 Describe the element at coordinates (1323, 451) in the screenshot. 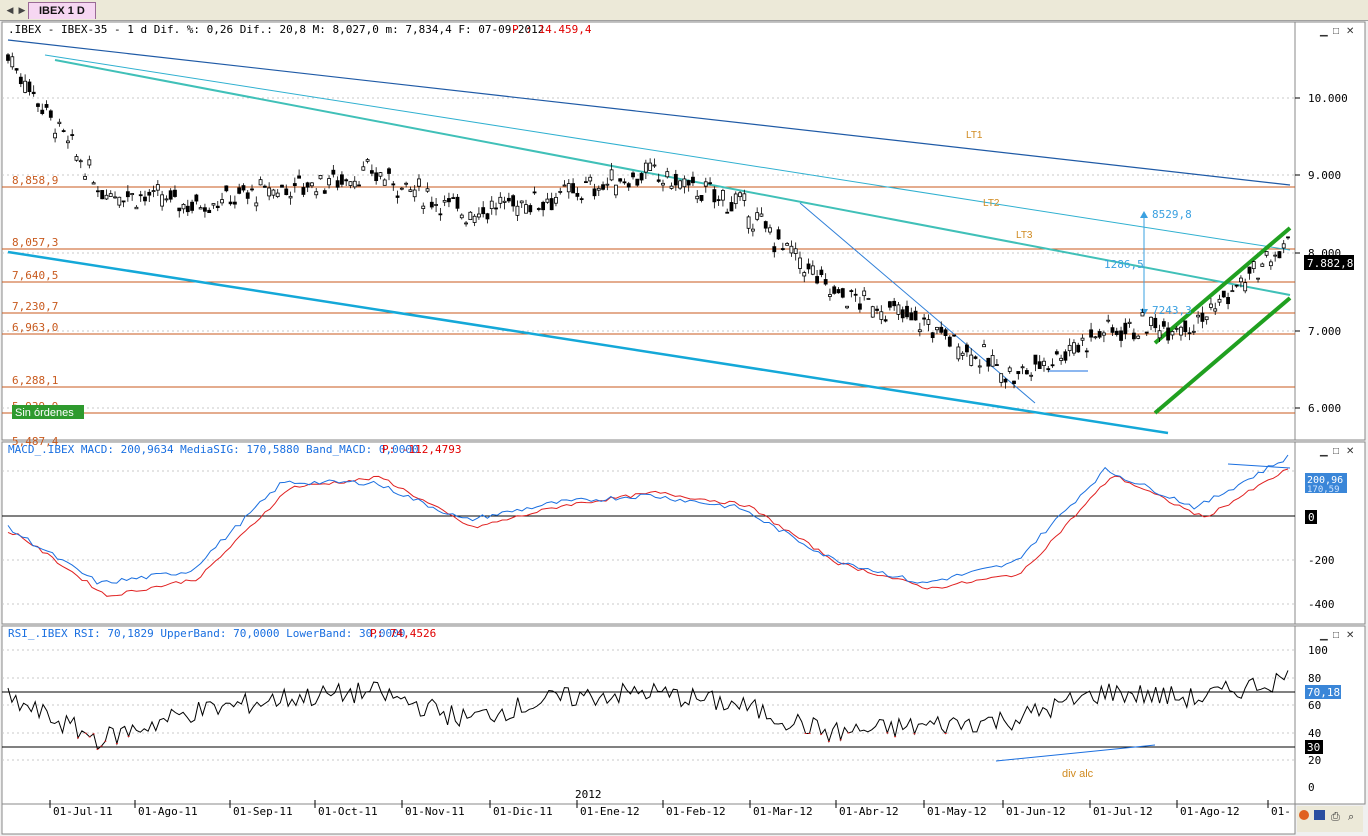

I see `macd-minimize-icon: ▁` at that location.